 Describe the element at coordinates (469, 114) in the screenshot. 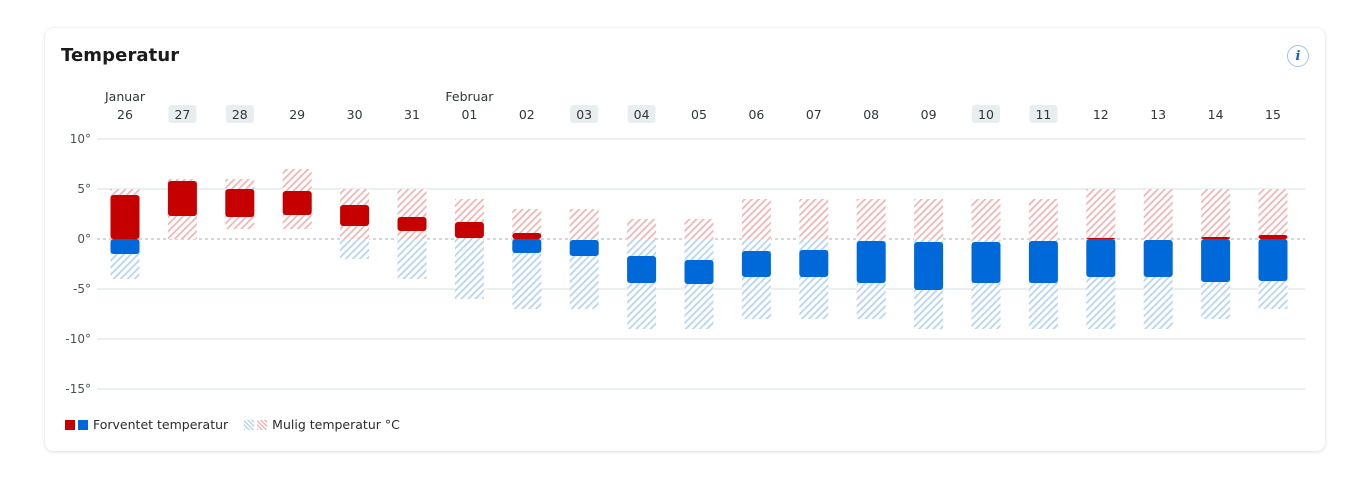

I see `day-label: 01` at that location.